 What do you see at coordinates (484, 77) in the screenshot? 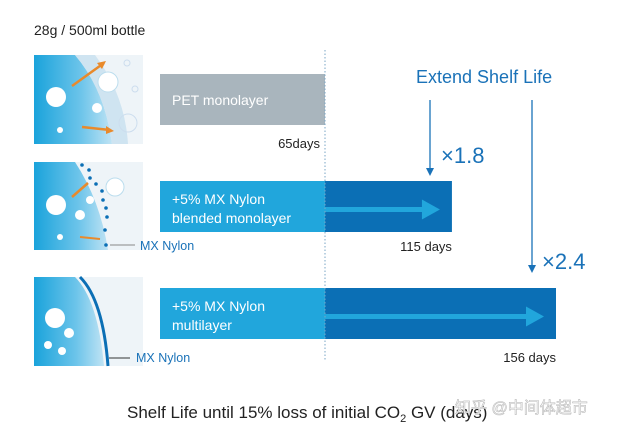
I see `extend-shelf-life-label: Extend Shelf Life` at bounding box center [484, 77].